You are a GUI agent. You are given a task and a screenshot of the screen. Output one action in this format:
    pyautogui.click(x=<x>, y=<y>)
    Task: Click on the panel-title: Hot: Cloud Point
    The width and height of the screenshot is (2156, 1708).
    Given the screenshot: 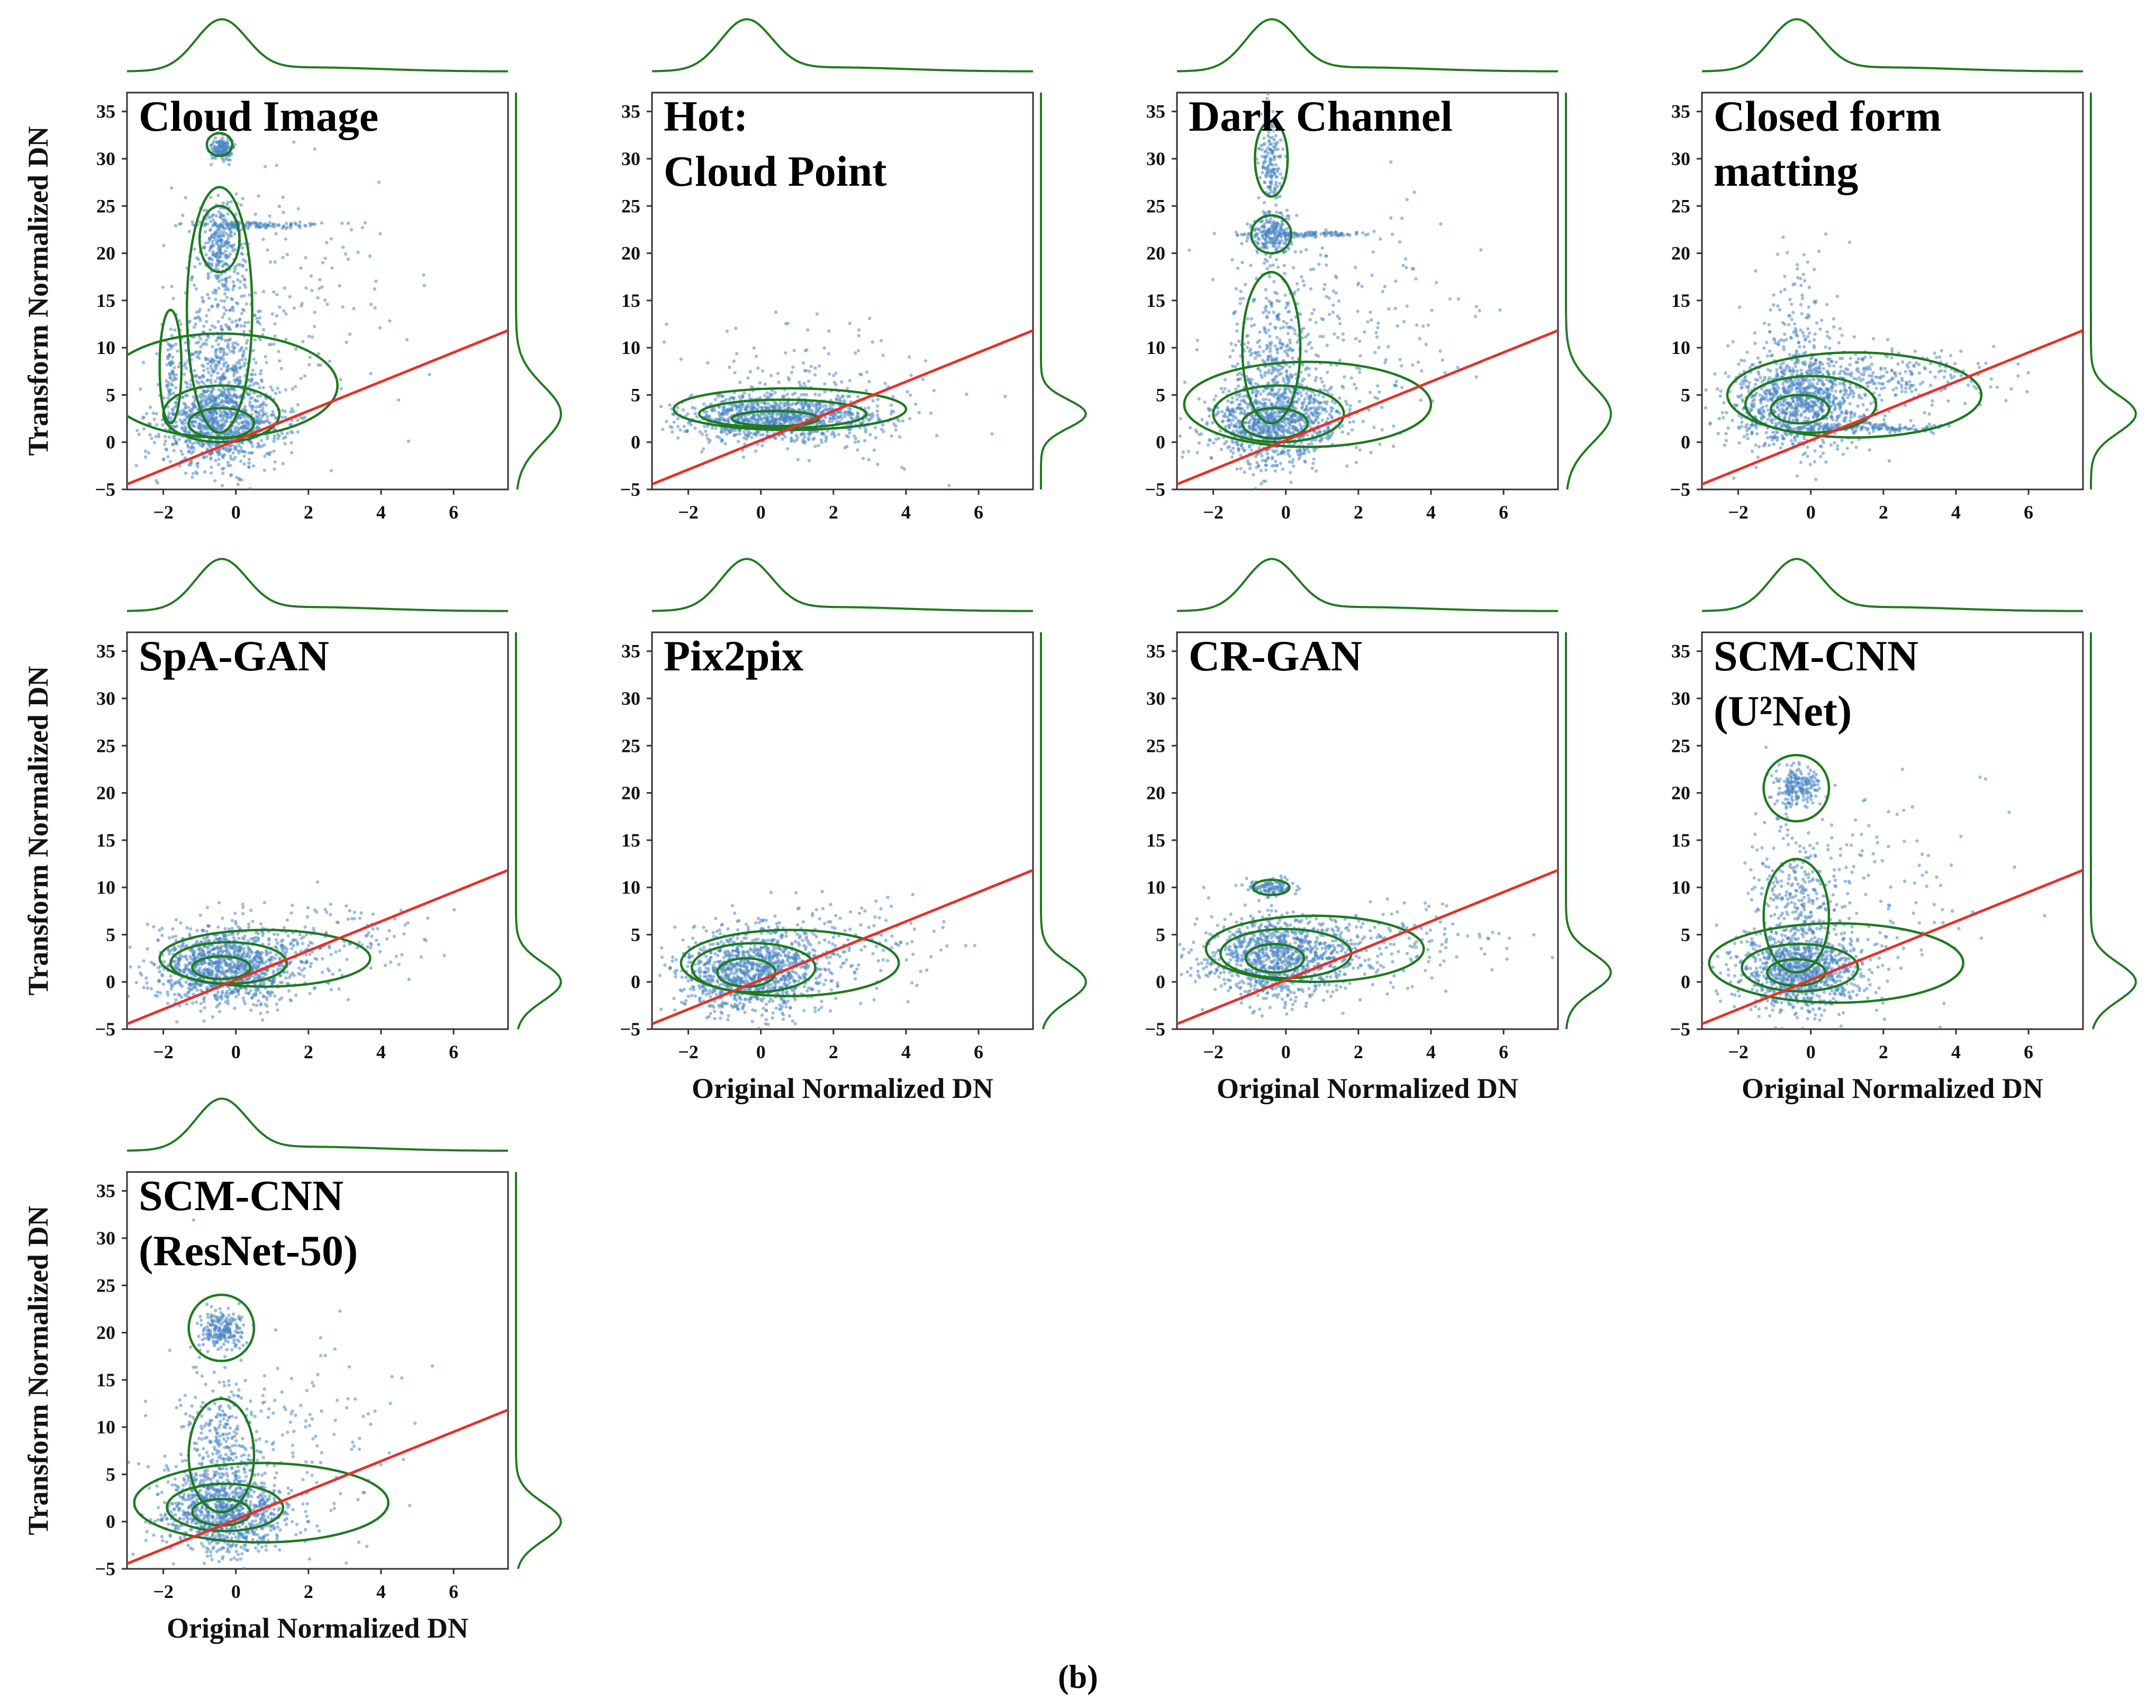 What is the action you would take?
    pyautogui.click(x=775, y=143)
    